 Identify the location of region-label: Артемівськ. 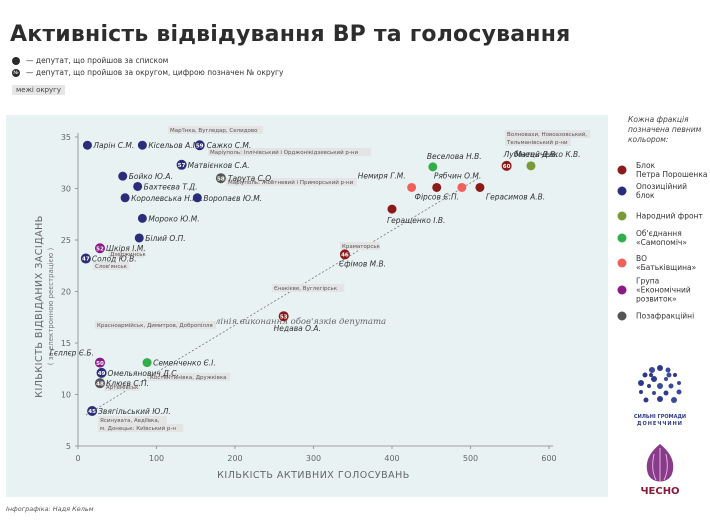
(122, 388).